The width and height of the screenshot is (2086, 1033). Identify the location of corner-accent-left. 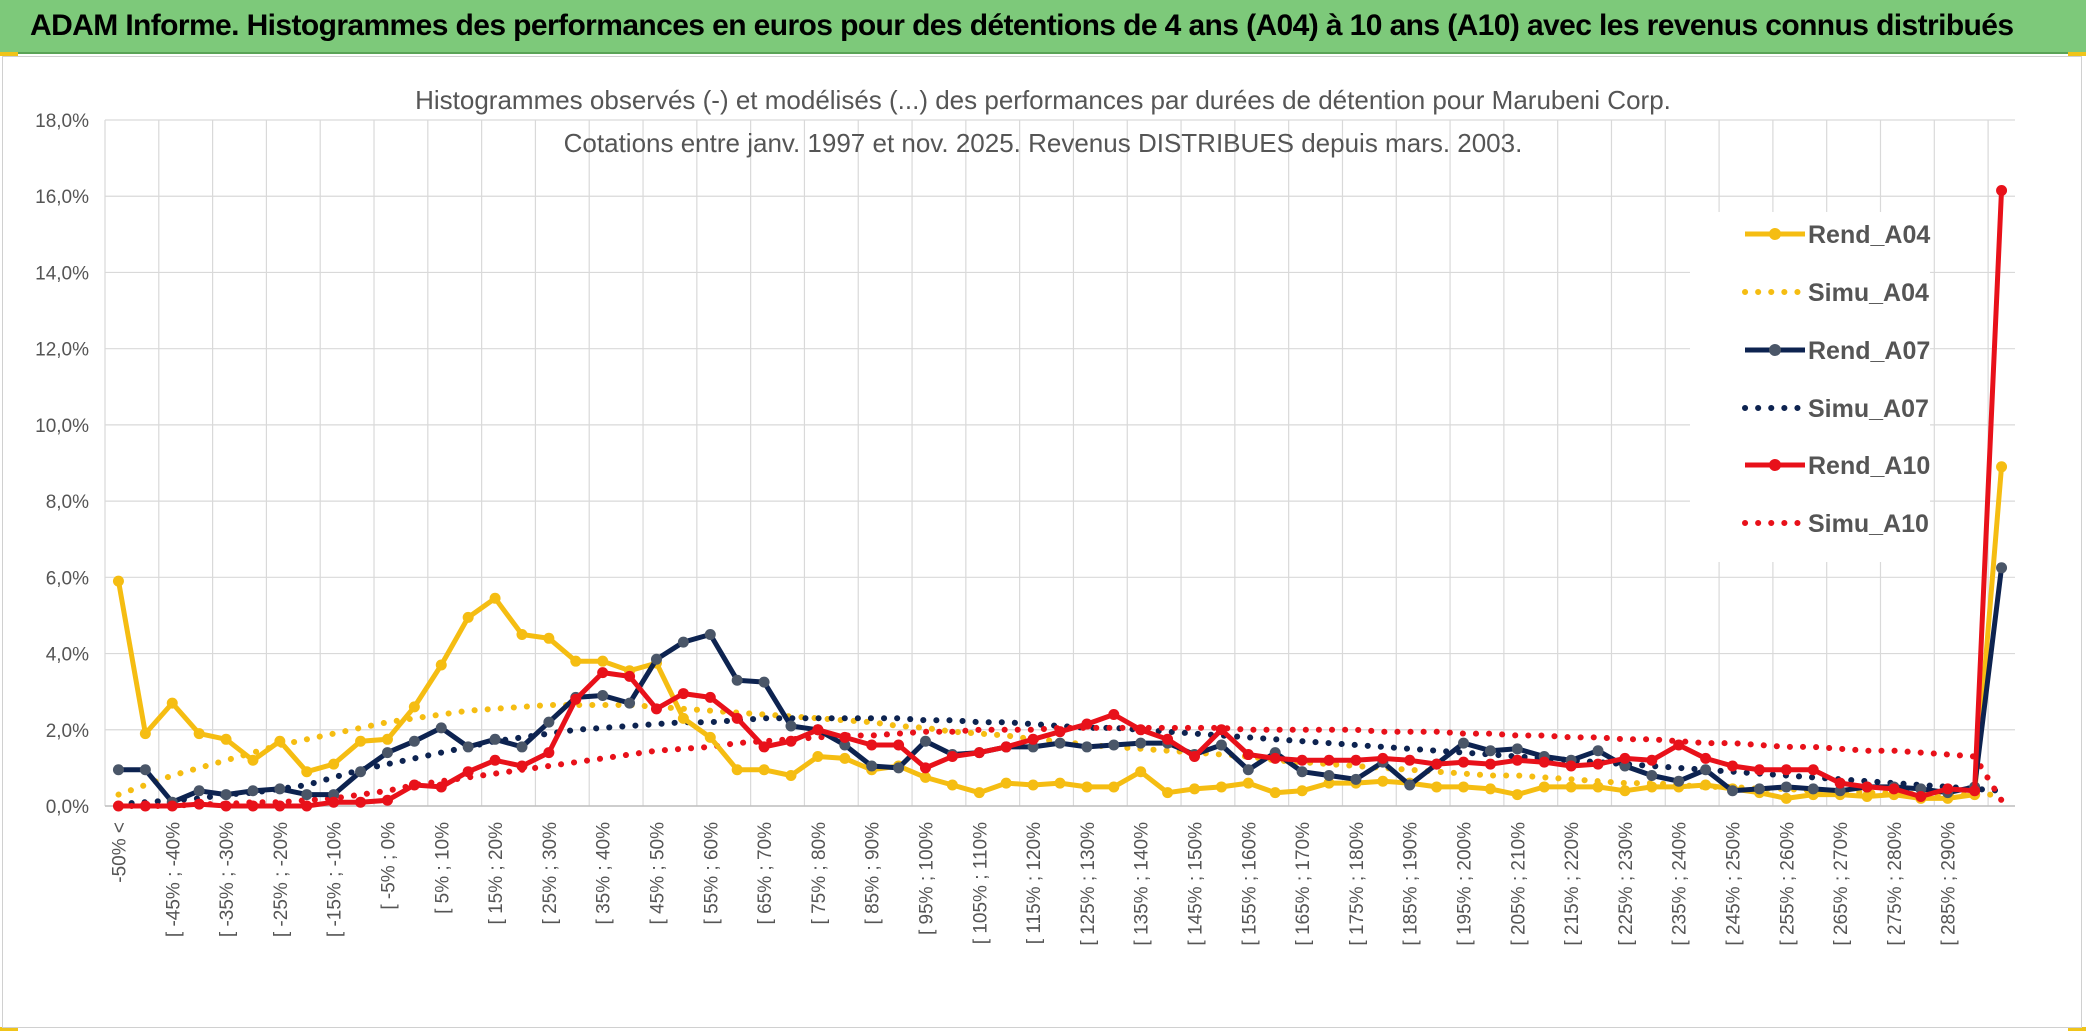
(9, 54).